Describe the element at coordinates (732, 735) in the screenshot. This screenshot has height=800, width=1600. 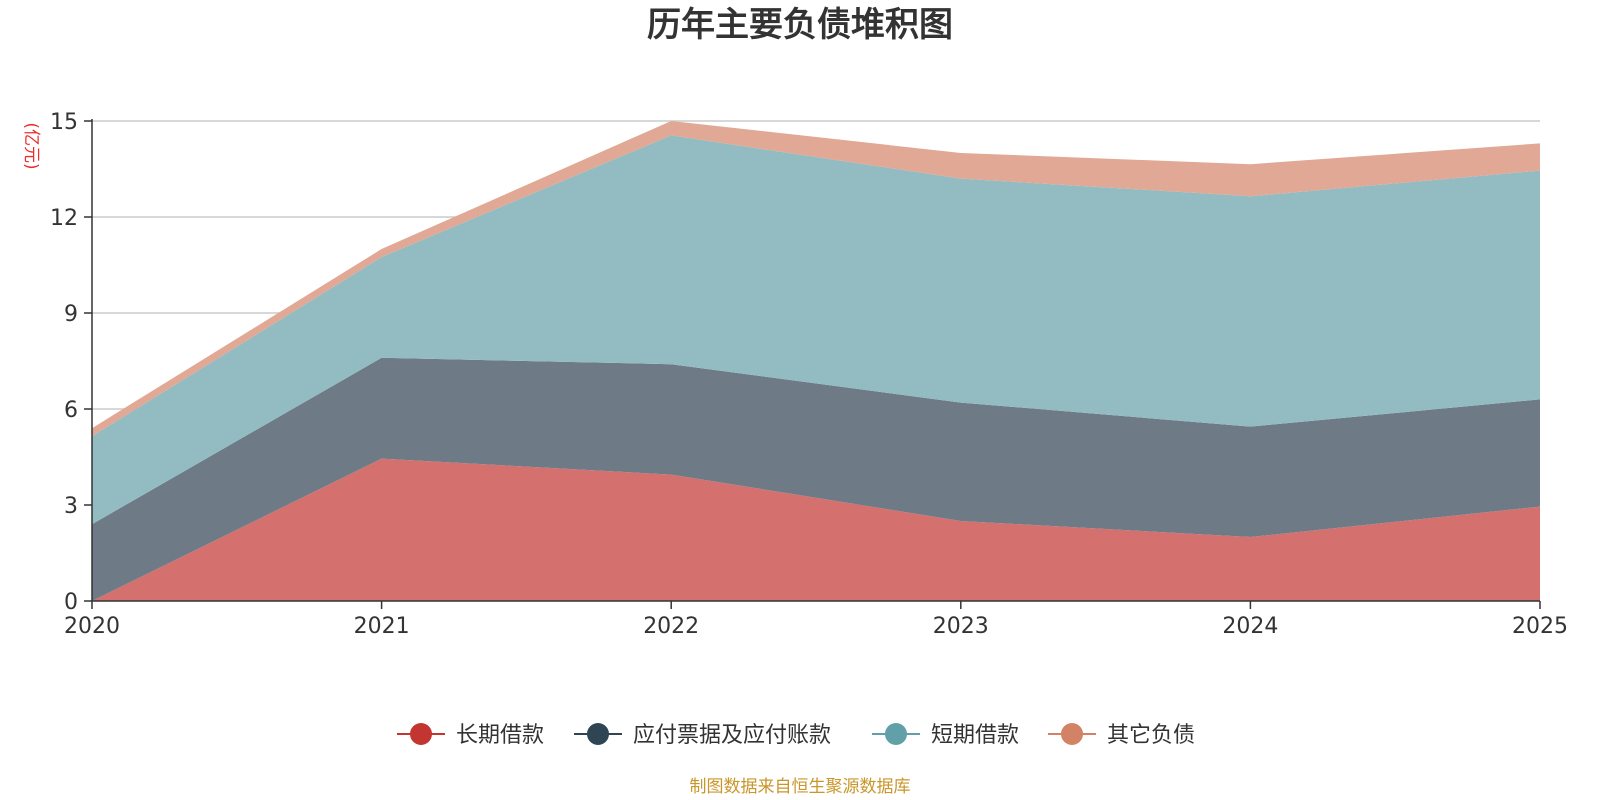
I see `legend-label: 应付票据及应付账款` at that location.